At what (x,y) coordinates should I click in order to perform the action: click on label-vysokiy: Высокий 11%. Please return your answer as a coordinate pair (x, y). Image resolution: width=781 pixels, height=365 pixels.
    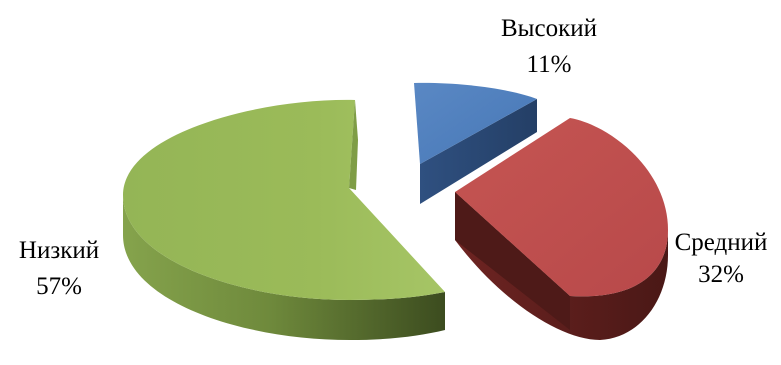
    Looking at the image, I should click on (549, 46).